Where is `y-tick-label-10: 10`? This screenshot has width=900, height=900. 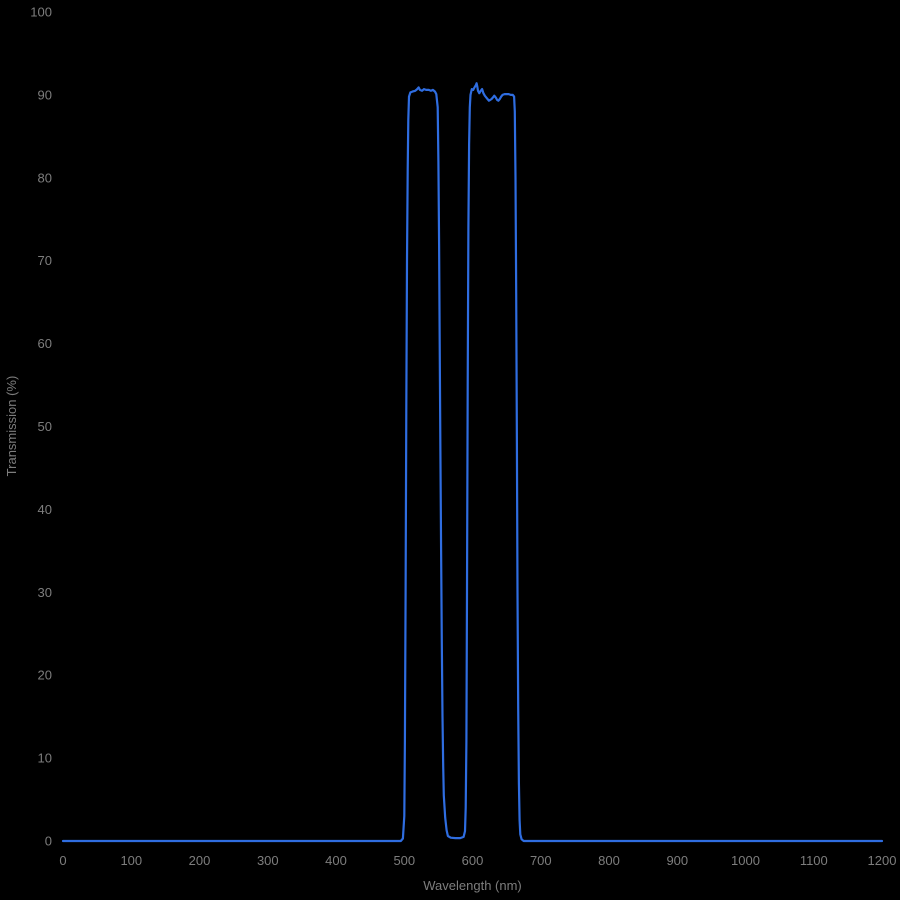 y-tick-label-10: 10 is located at coordinates (45, 758).